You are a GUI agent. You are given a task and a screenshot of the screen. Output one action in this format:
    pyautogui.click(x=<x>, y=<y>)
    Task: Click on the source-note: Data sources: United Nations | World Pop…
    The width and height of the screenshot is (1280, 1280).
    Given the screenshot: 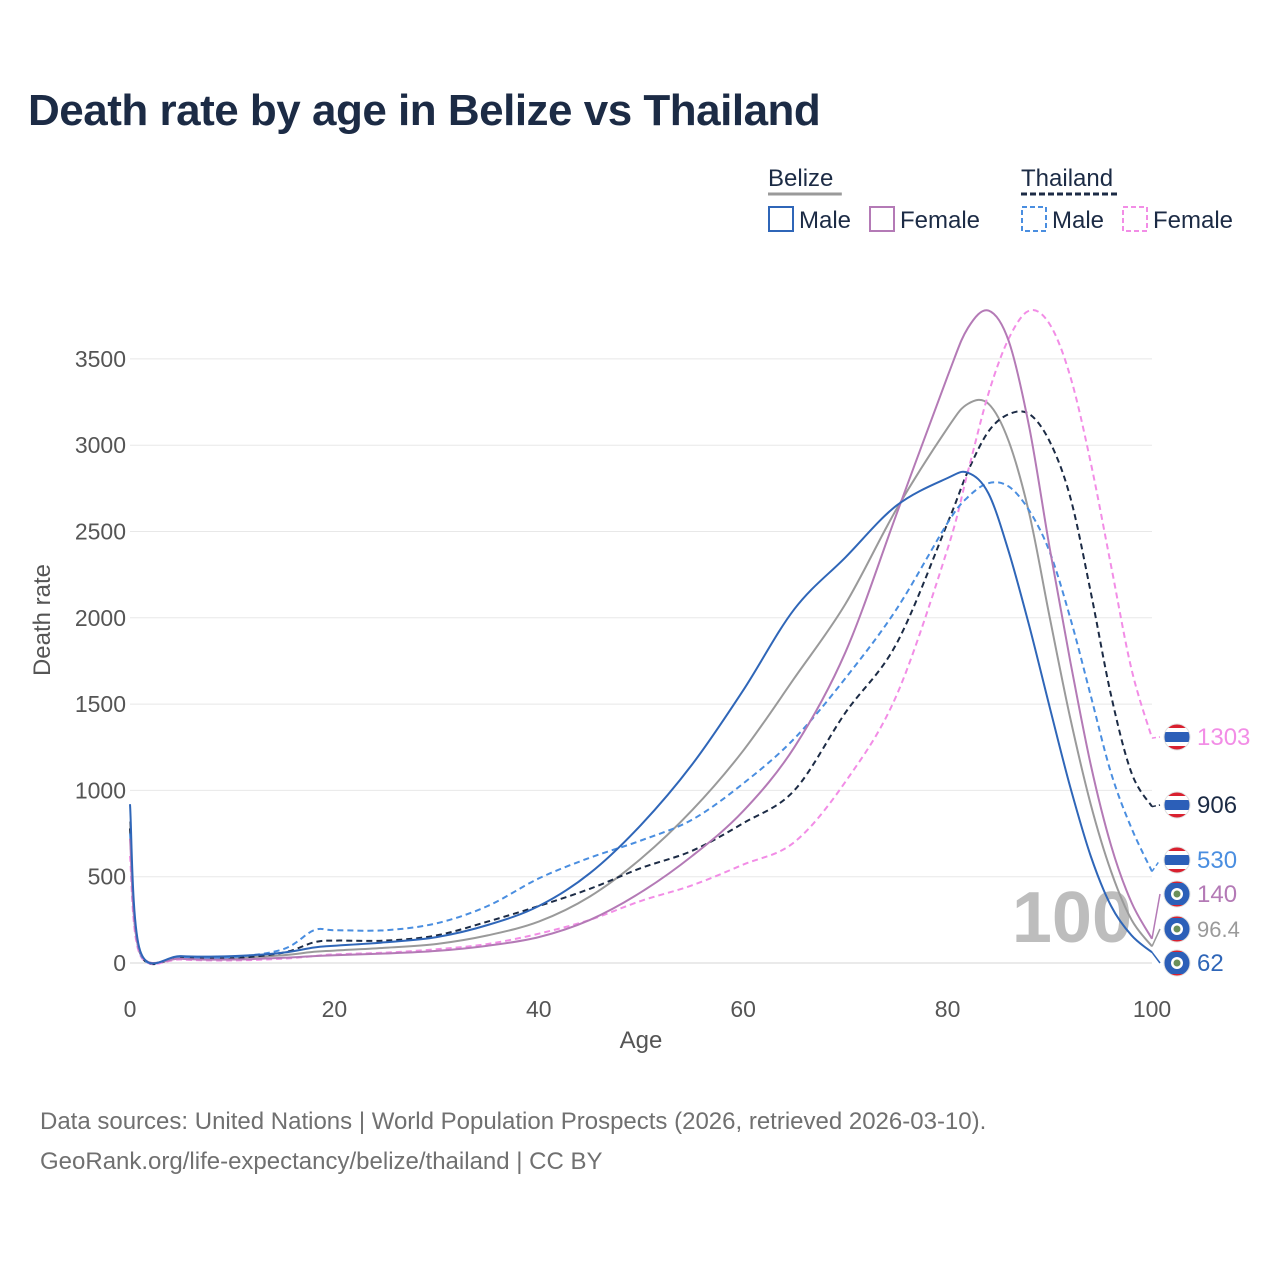 What is the action you would take?
    pyautogui.click(x=513, y=1121)
    